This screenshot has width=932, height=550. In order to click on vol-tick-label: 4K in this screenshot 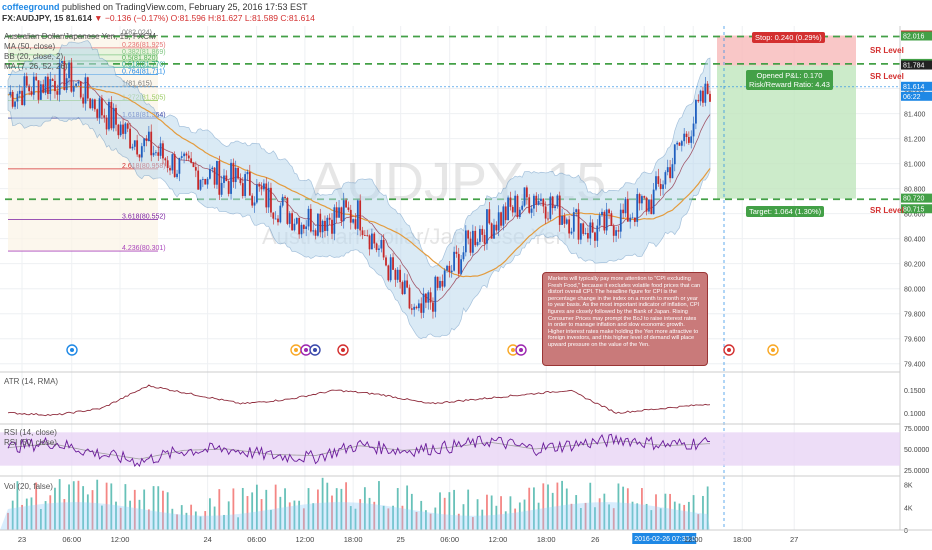, I will do `click(908, 508)`.